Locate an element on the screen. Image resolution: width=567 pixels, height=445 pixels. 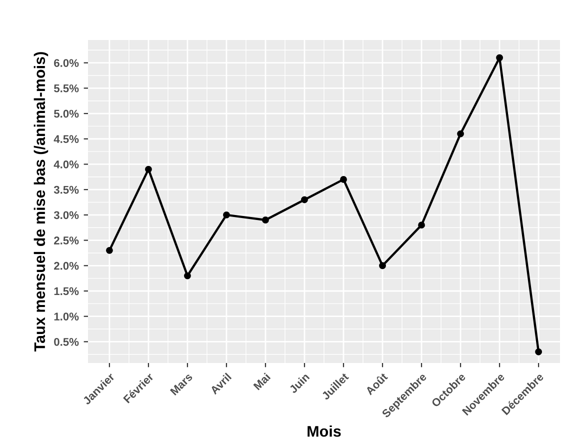
y-tick-label: 6.0% is located at coordinates (66, 63).